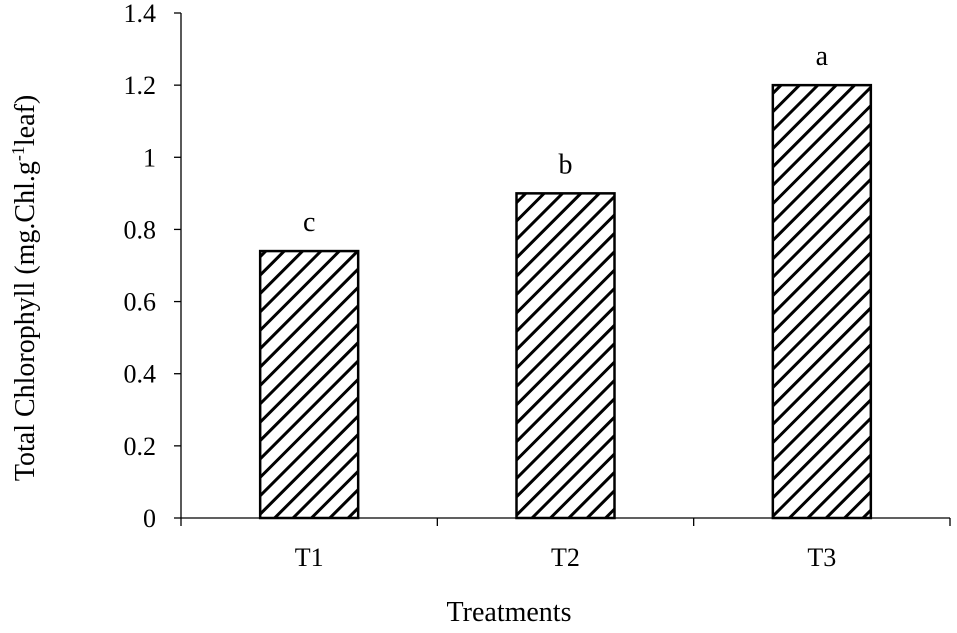 The width and height of the screenshot is (957, 633). I want to click on bar-t3, so click(822, 301).